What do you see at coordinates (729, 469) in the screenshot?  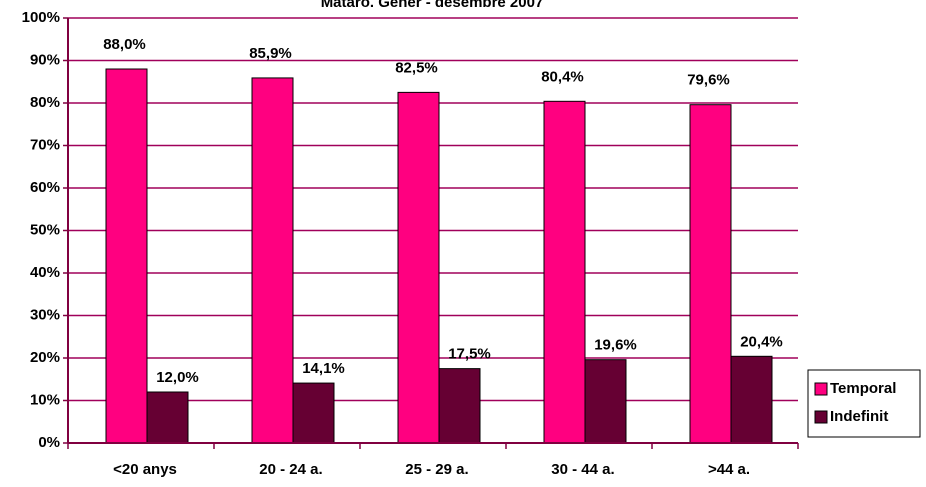 I see `x-tick-label: >44 a.` at bounding box center [729, 469].